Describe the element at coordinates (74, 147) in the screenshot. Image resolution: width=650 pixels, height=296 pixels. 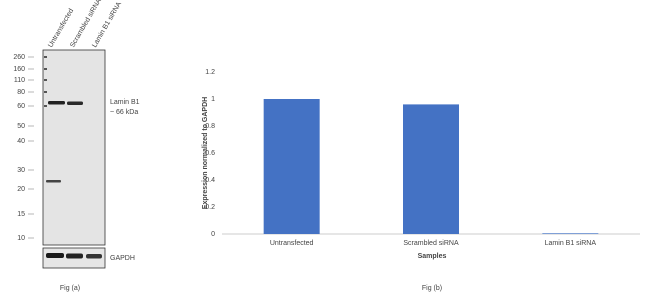
I see `blot-membrane` at that location.